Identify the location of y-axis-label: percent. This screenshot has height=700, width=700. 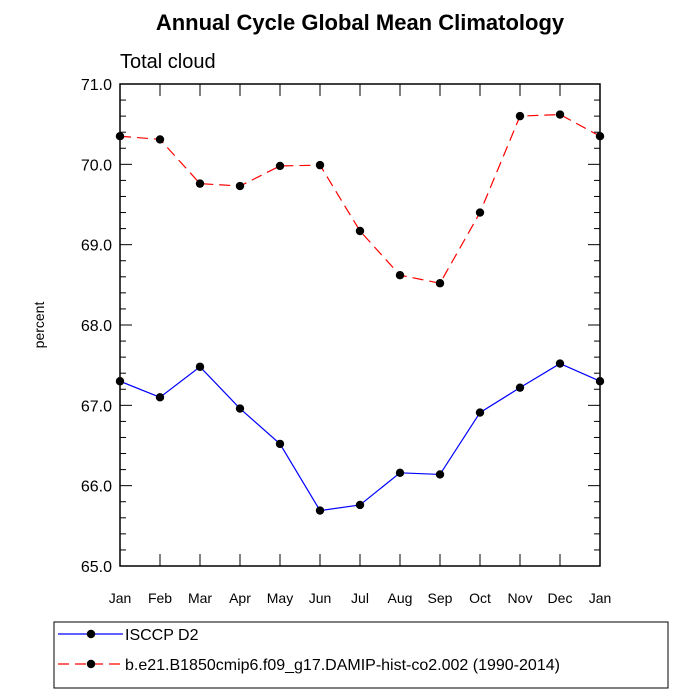
(39, 325).